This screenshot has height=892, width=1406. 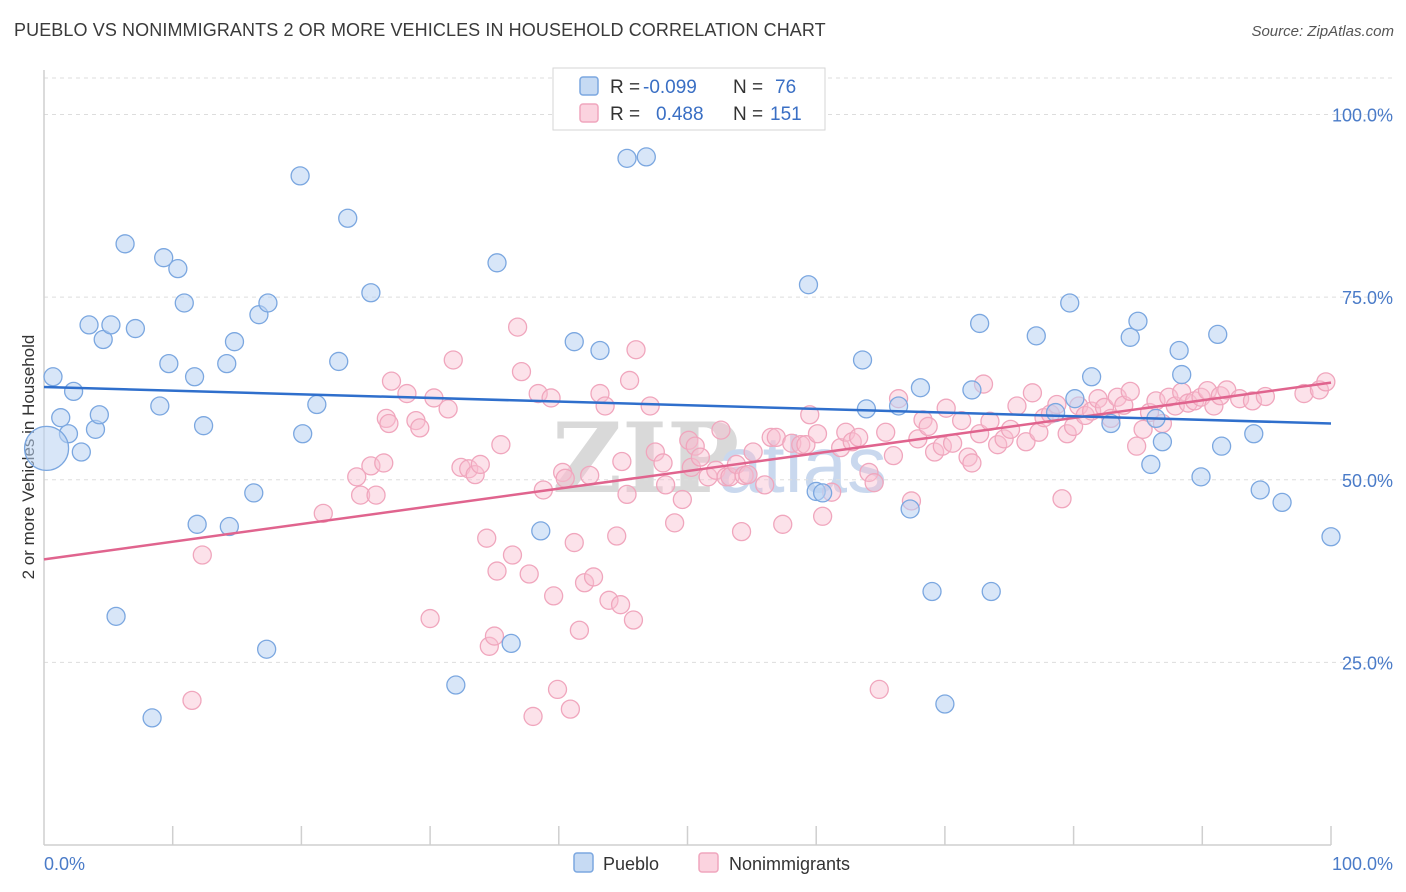 I want to click on legend-swatch-nonimmigrants, so click(x=589, y=113).